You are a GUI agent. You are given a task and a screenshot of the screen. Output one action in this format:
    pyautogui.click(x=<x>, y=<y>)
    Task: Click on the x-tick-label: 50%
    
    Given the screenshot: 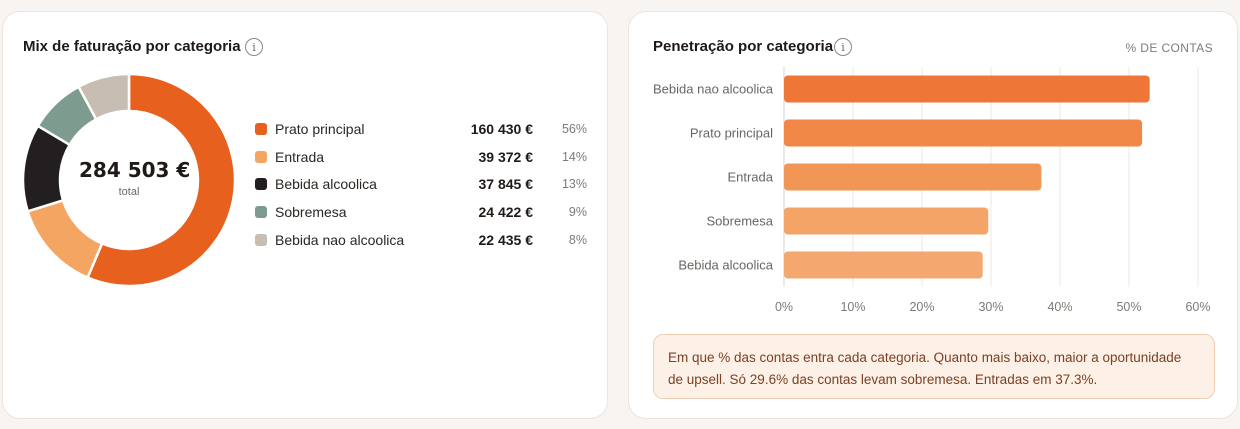 What is the action you would take?
    pyautogui.click(x=1128, y=307)
    